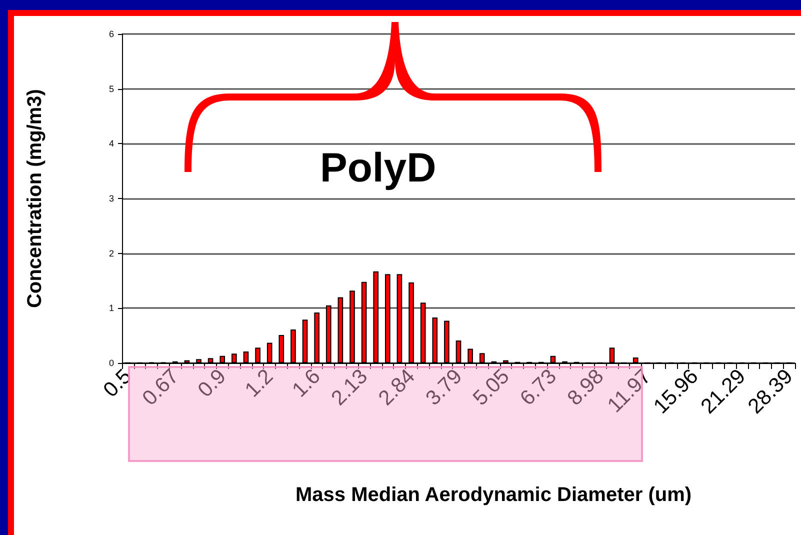 This screenshot has height=535, width=801. I want to click on y-tick-label: 3, so click(111, 199).